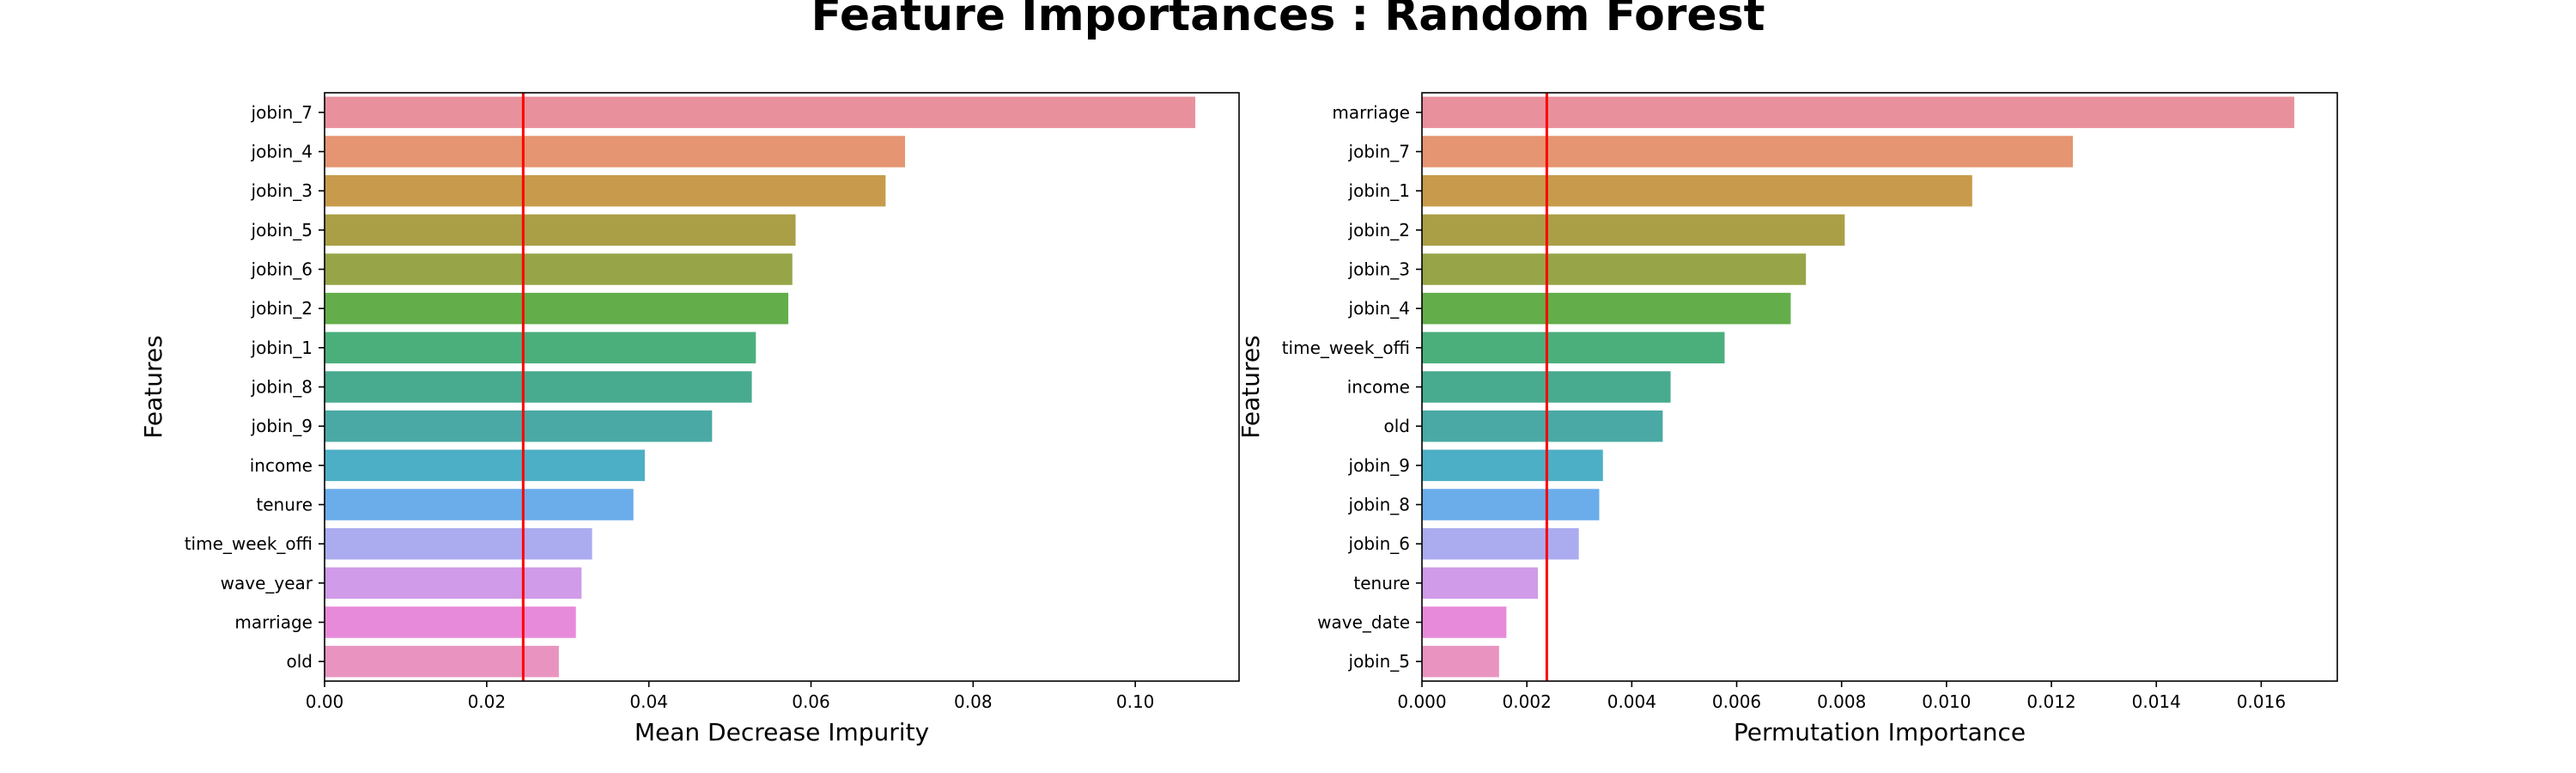 Image resolution: width=2576 pixels, height=773 pixels. Describe the element at coordinates (649, 701) in the screenshot. I see `x-tick-label: 0.04` at that location.